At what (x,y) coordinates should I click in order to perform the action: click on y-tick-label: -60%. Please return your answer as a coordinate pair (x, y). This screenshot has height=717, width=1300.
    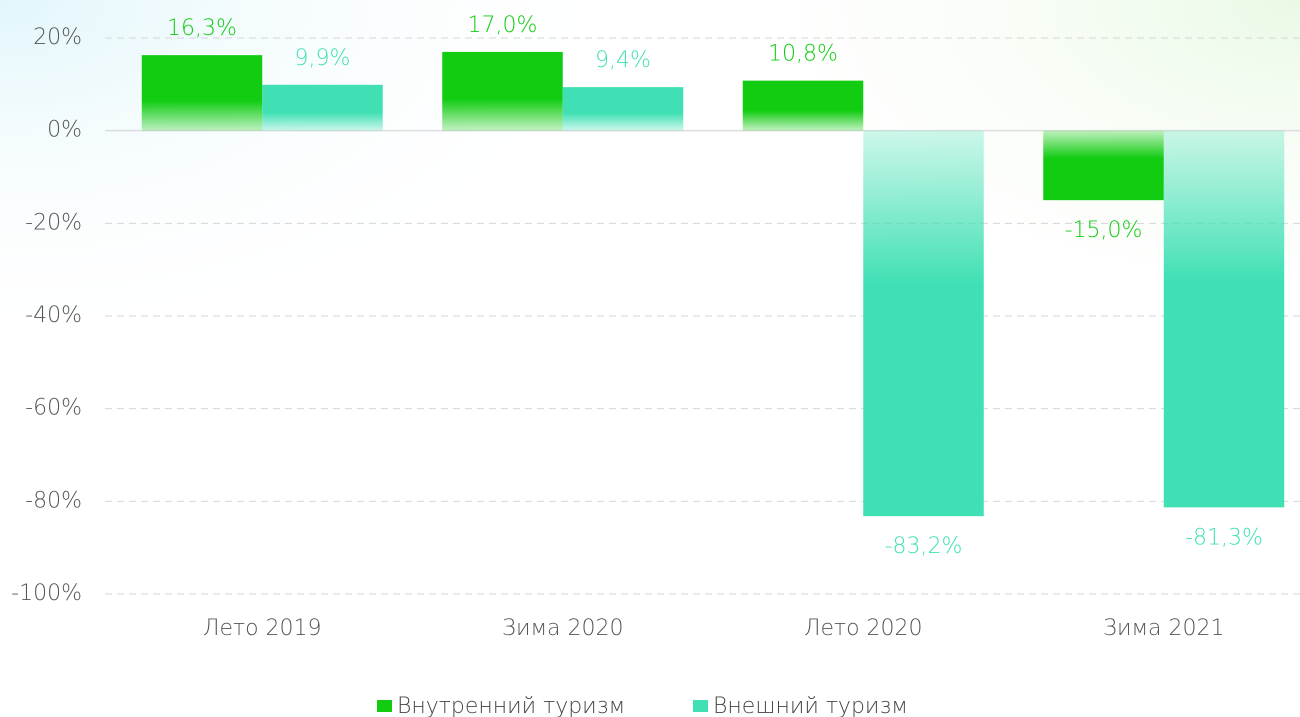
    Looking at the image, I should click on (53, 408).